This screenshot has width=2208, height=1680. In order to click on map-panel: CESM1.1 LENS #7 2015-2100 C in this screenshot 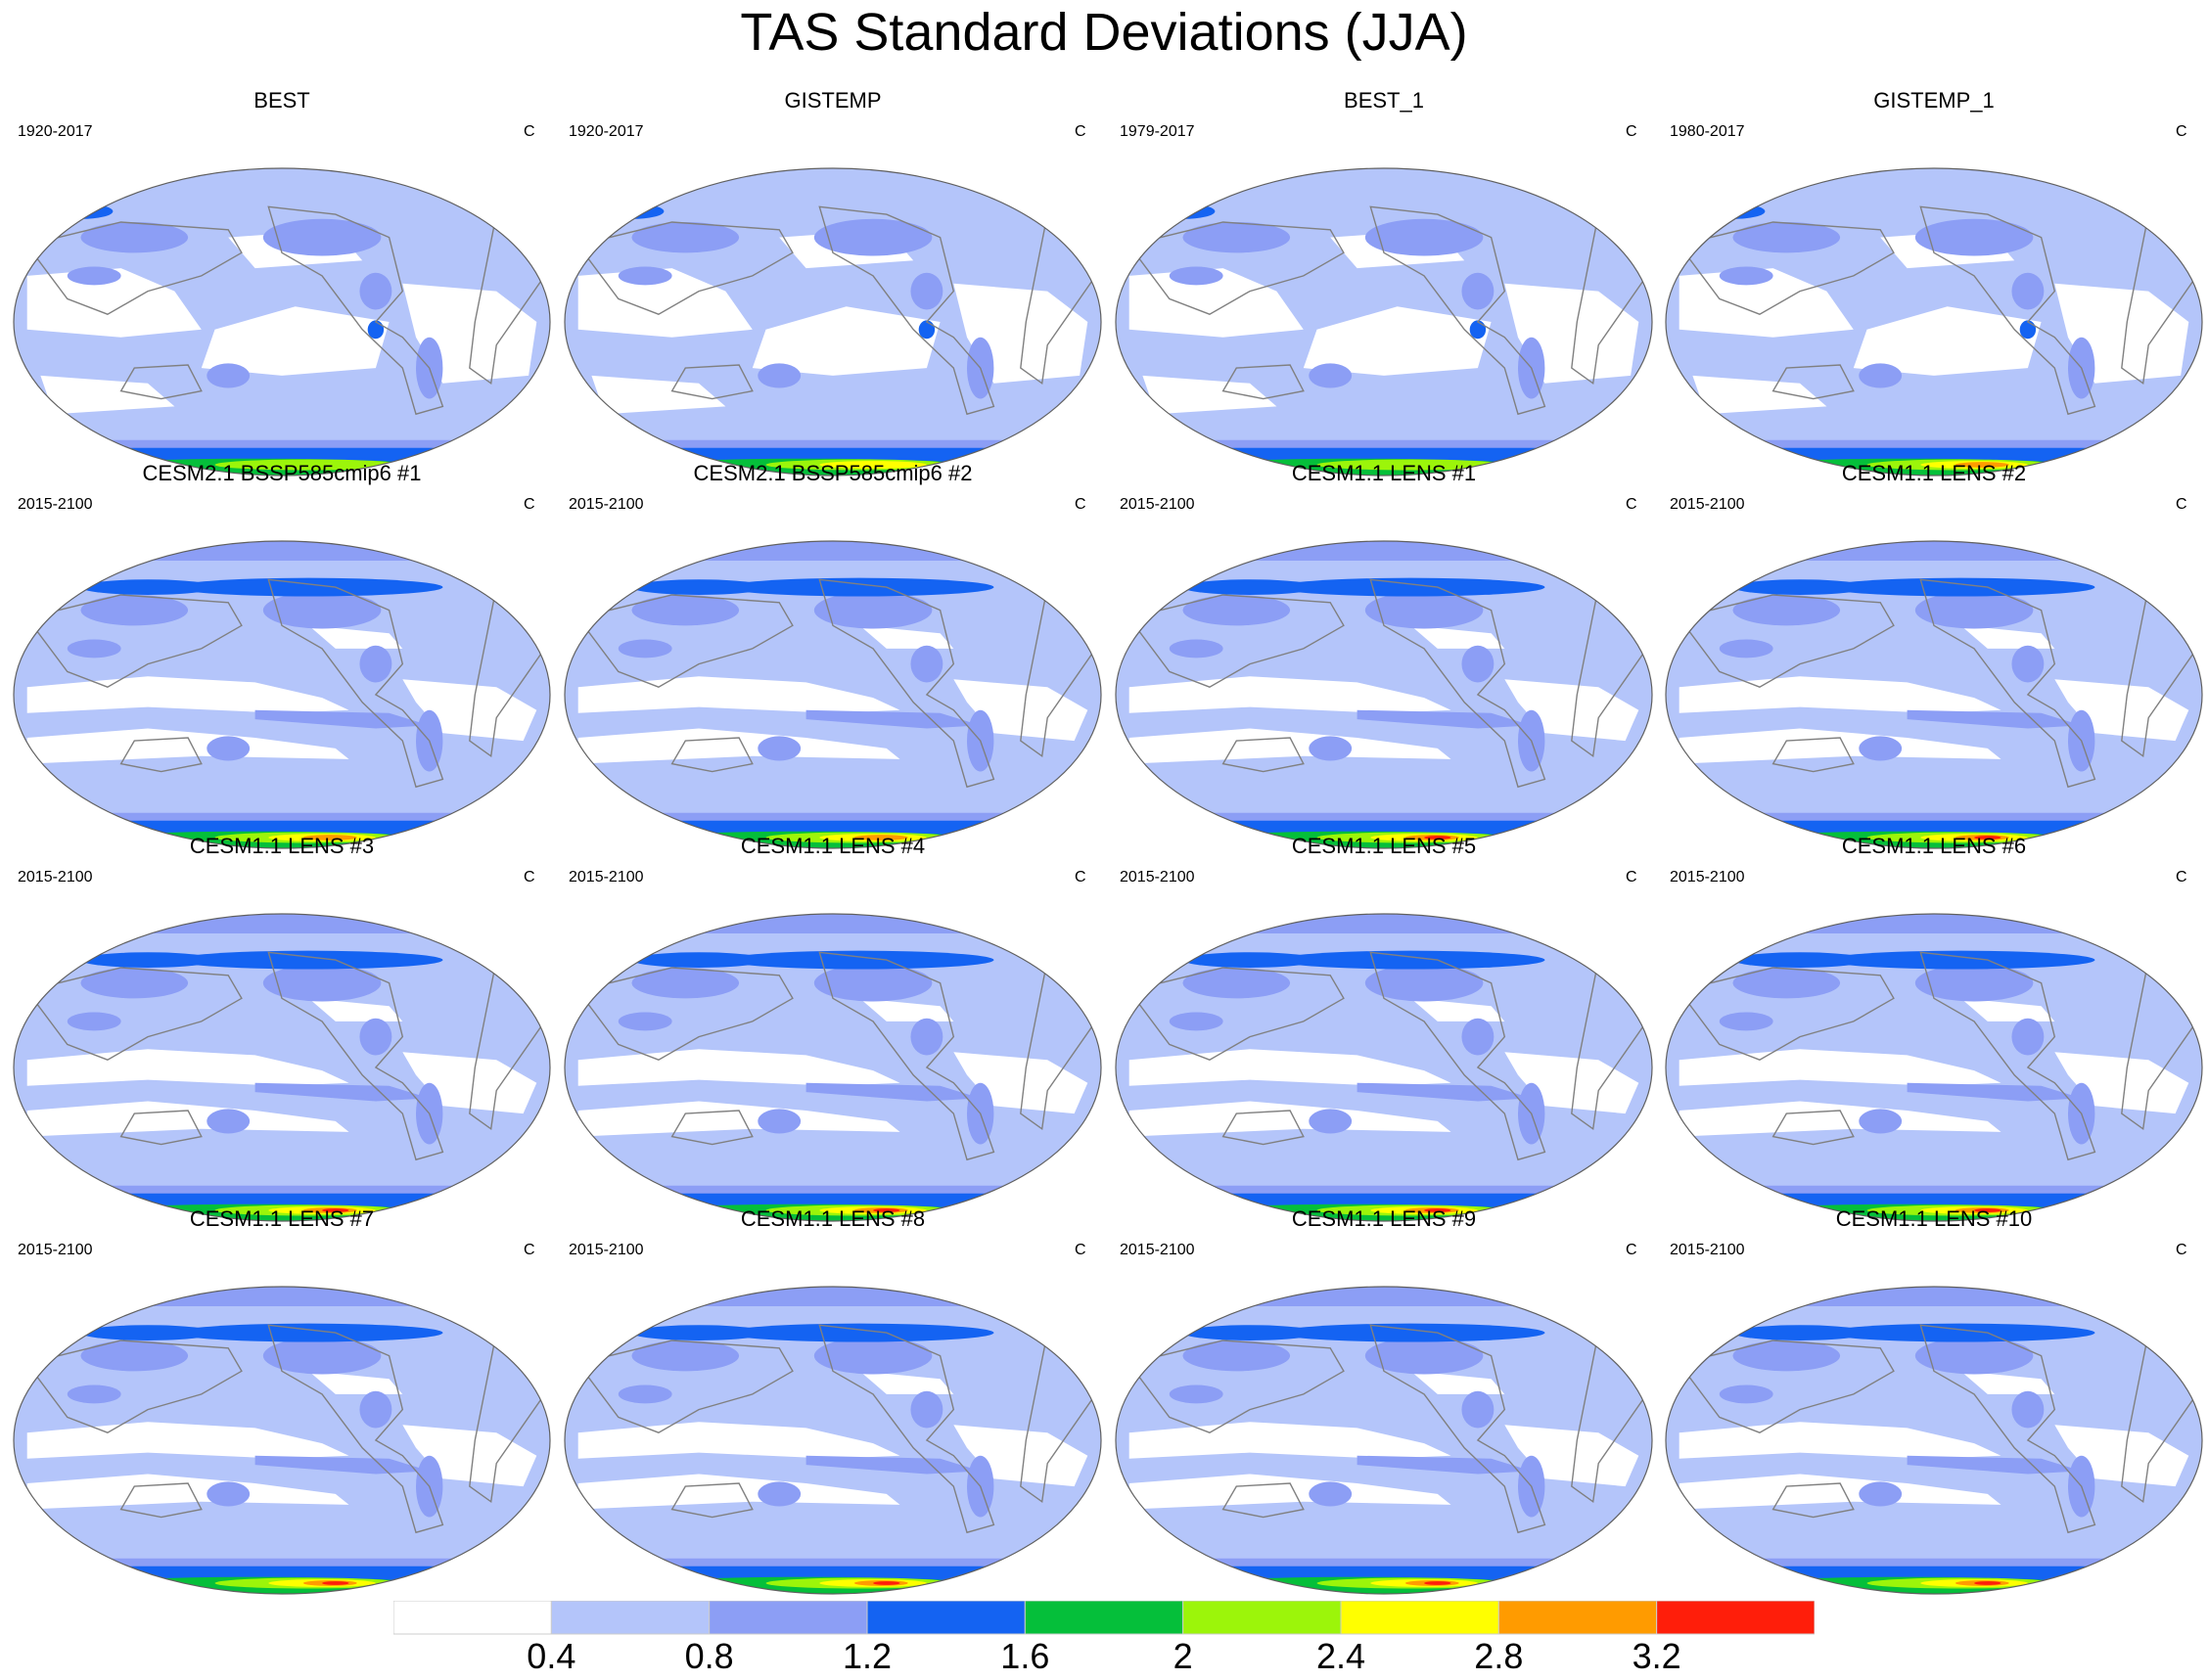, I will do `click(282, 1400)`.